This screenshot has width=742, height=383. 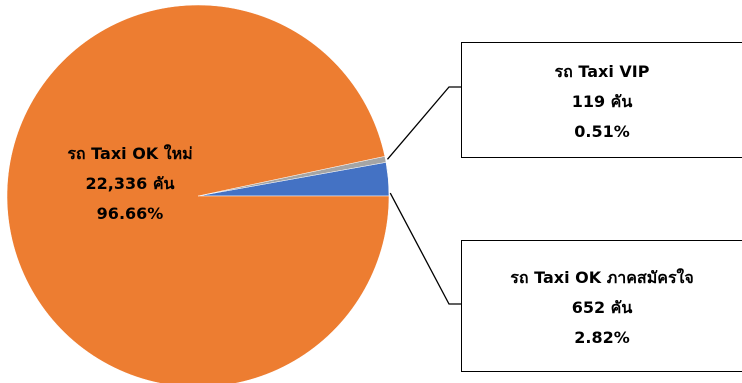 I want to click on slice-percent-taxi-vip: 0.51%, so click(x=602, y=131).